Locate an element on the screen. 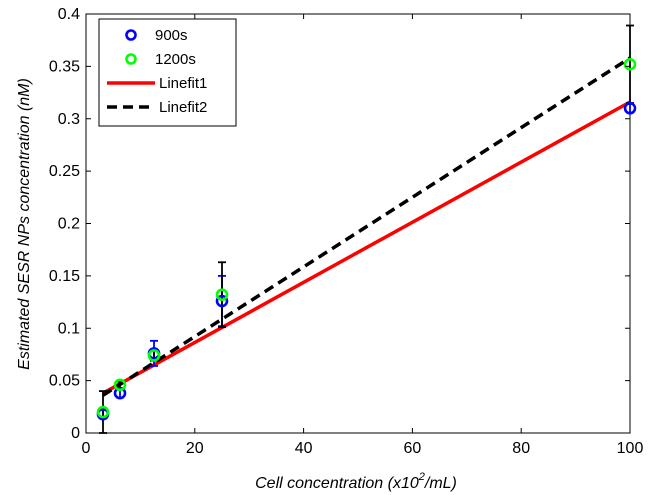  x-axis-label-main: Cell concentration (x10 is located at coordinates (337, 483).